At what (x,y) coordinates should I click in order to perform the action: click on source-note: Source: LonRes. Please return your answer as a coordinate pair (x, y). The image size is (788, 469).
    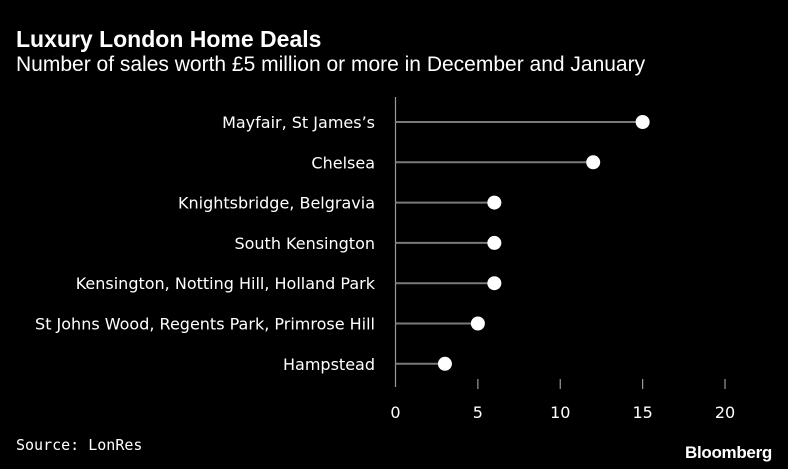
    Looking at the image, I should click on (79, 445).